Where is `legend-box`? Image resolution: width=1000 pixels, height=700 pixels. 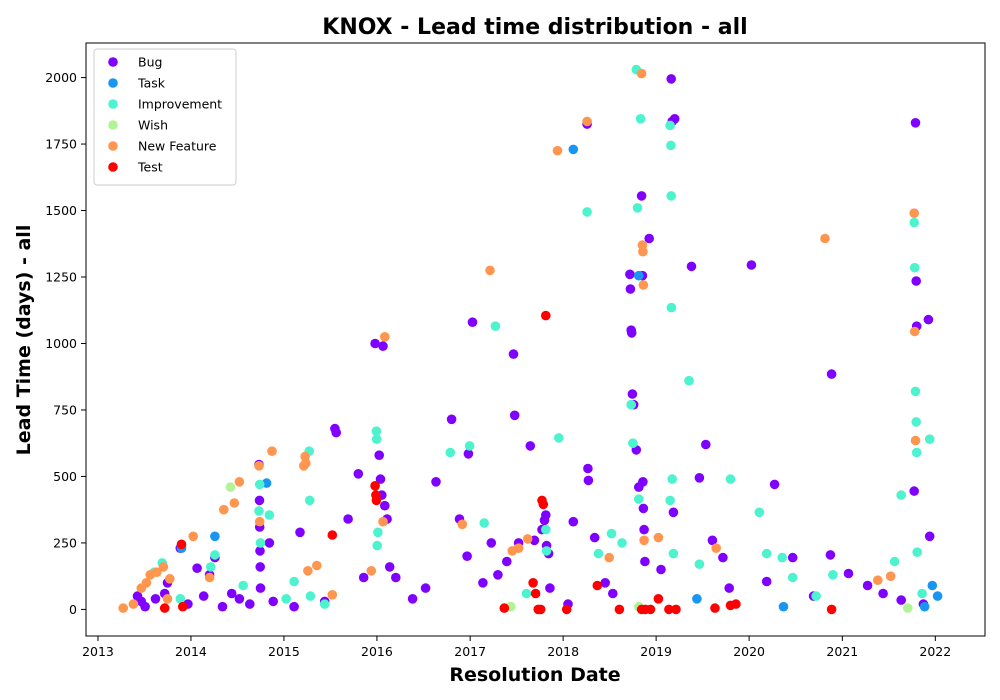 legend-box is located at coordinates (165, 117).